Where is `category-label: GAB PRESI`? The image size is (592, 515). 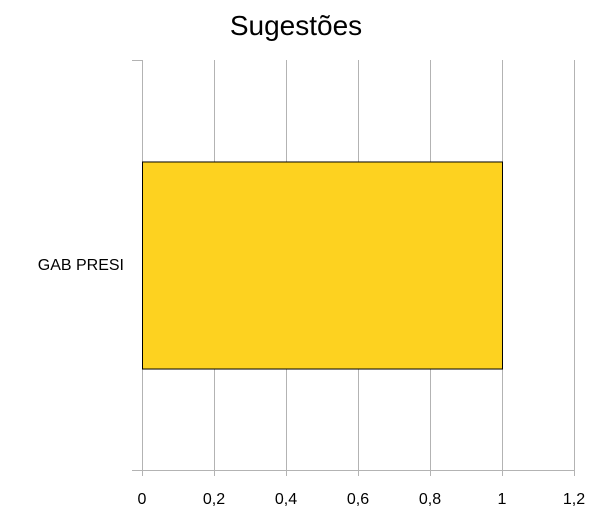
category-label: GAB PRESI is located at coordinates (81, 265).